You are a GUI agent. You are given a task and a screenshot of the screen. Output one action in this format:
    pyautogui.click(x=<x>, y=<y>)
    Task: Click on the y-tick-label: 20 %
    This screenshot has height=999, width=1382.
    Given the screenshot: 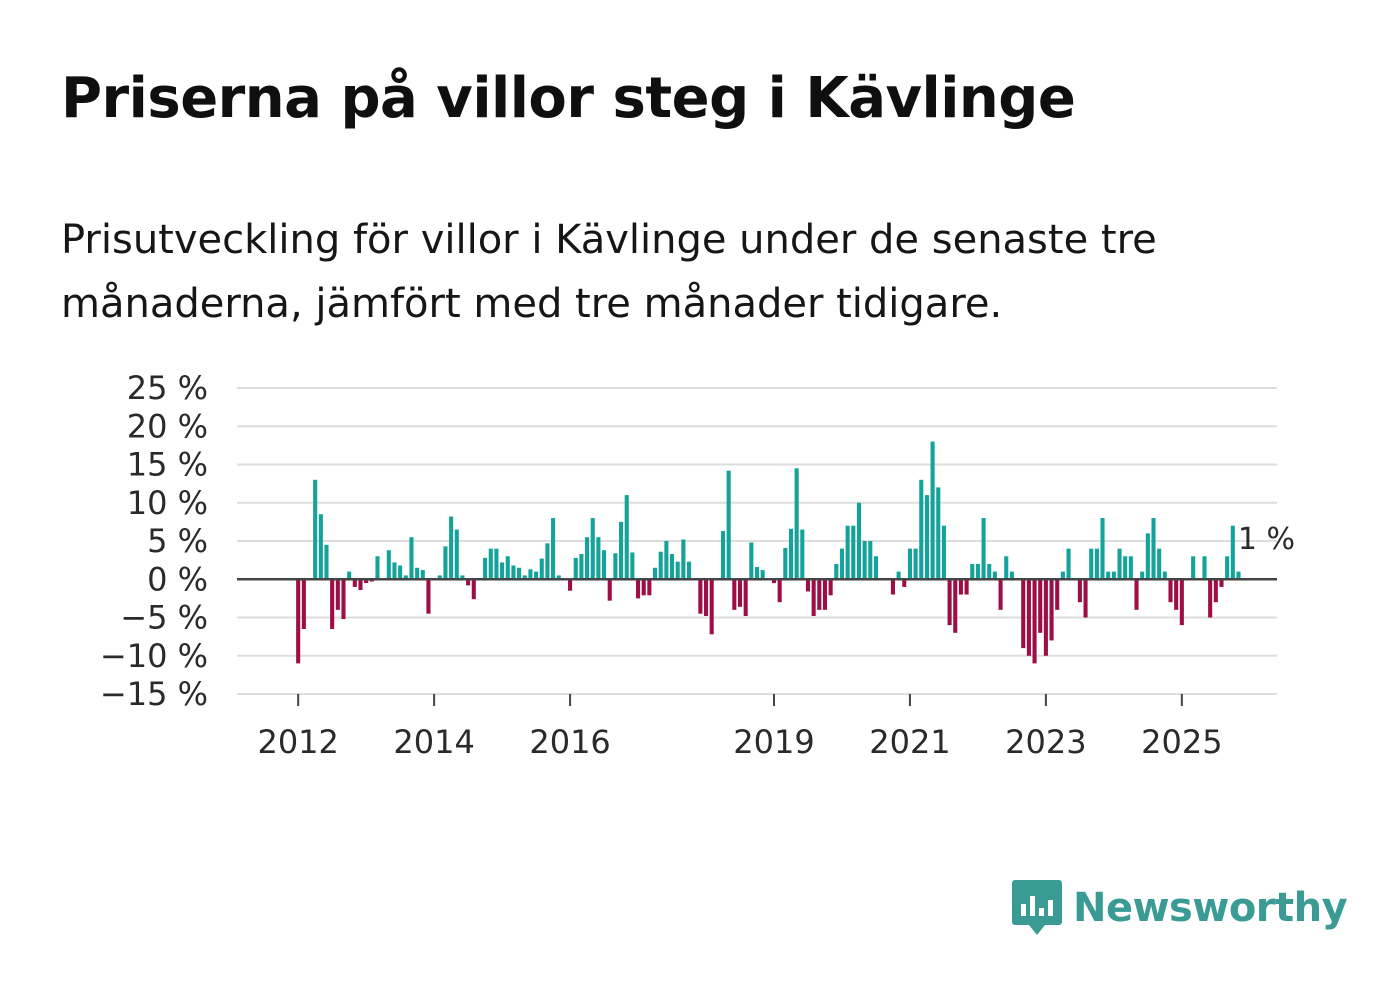 What is the action you would take?
    pyautogui.click(x=167, y=426)
    